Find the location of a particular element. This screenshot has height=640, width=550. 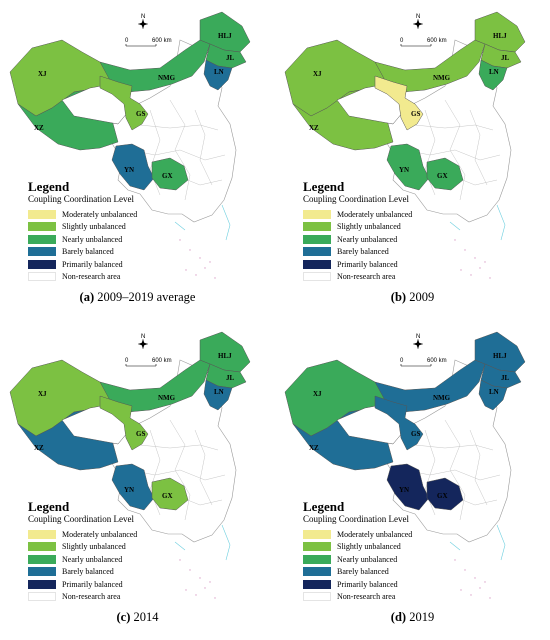

scale-zero: 0 is located at coordinates (402, 41).